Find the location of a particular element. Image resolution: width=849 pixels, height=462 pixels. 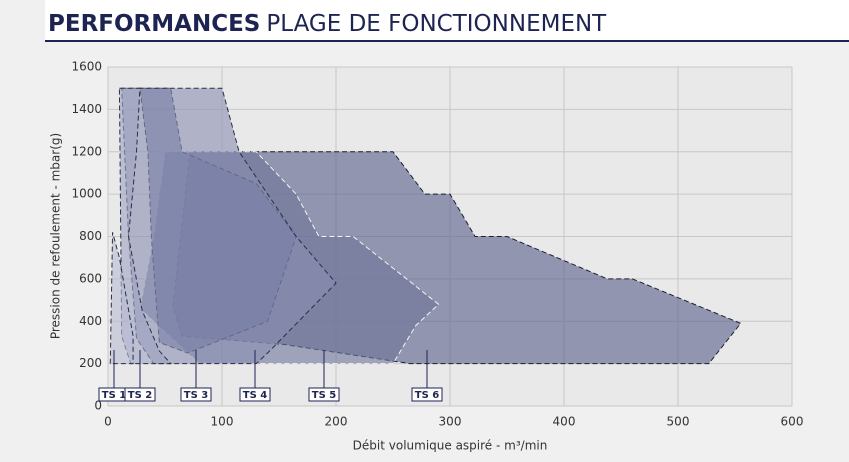

series-label: TS 1 is located at coordinates (114, 395).